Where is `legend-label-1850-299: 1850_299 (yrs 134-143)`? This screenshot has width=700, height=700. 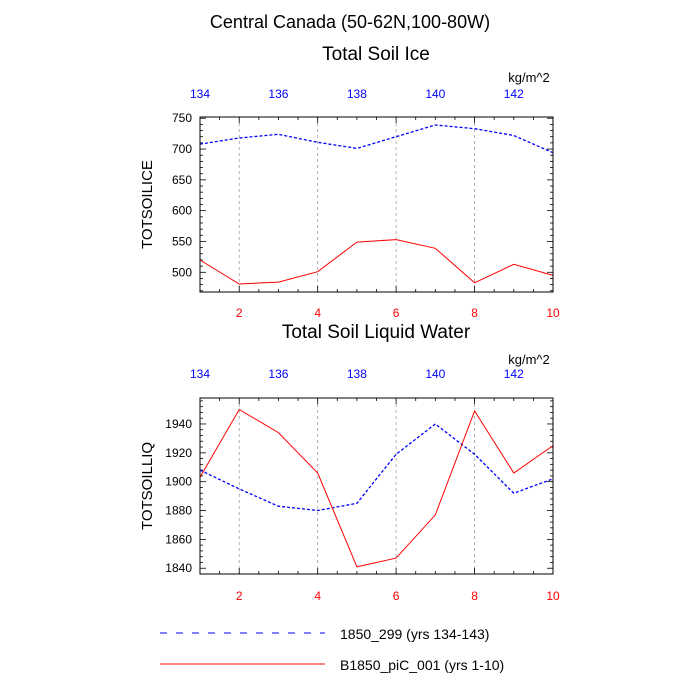 legend-label-1850-299: 1850_299 (yrs 134-143) is located at coordinates (414, 634).